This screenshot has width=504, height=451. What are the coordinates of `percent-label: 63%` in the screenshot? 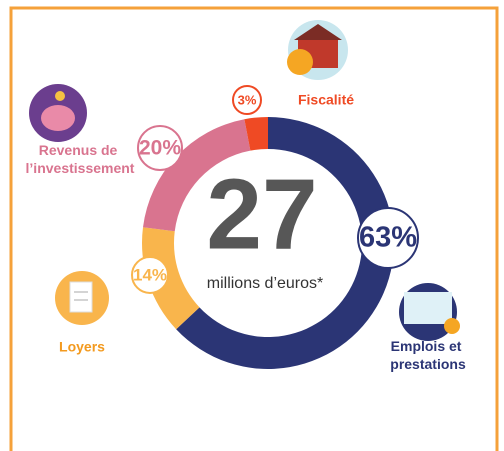 It's located at (388, 238).